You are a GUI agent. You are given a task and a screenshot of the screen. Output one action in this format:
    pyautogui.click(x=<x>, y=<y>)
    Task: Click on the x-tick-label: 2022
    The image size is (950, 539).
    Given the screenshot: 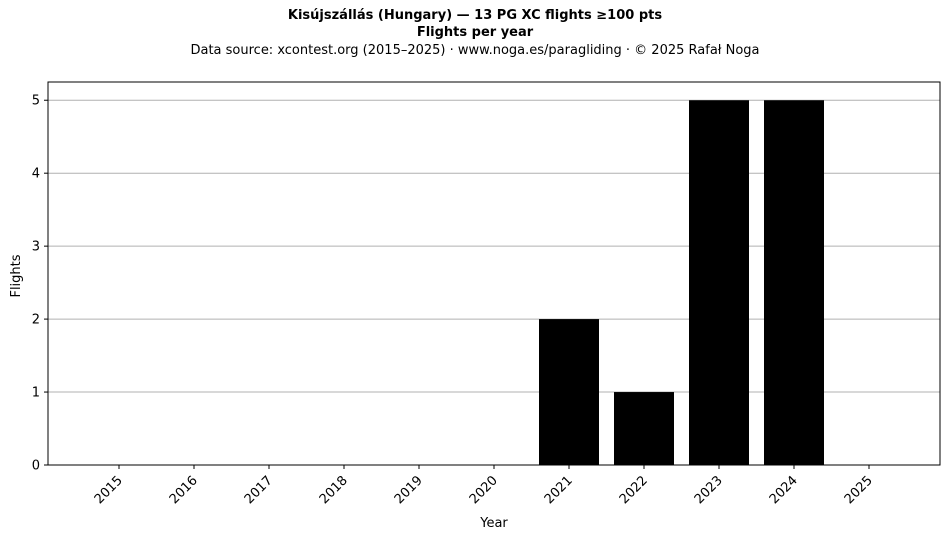 What is the action you would take?
    pyautogui.click(x=634, y=490)
    